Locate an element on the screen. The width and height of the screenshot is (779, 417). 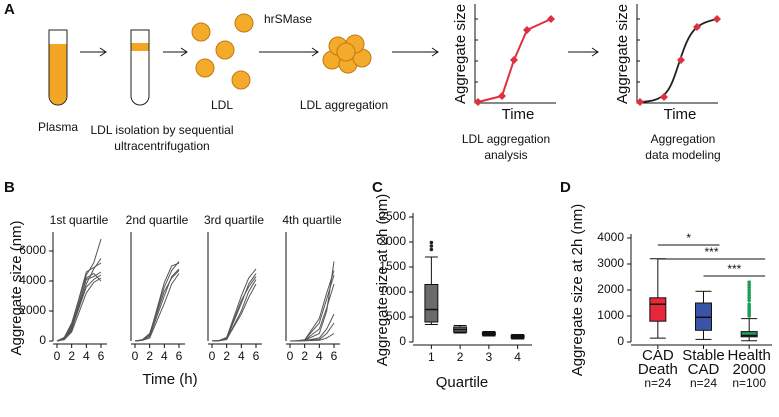
ldl-particles is located at coordinates (222, 51).